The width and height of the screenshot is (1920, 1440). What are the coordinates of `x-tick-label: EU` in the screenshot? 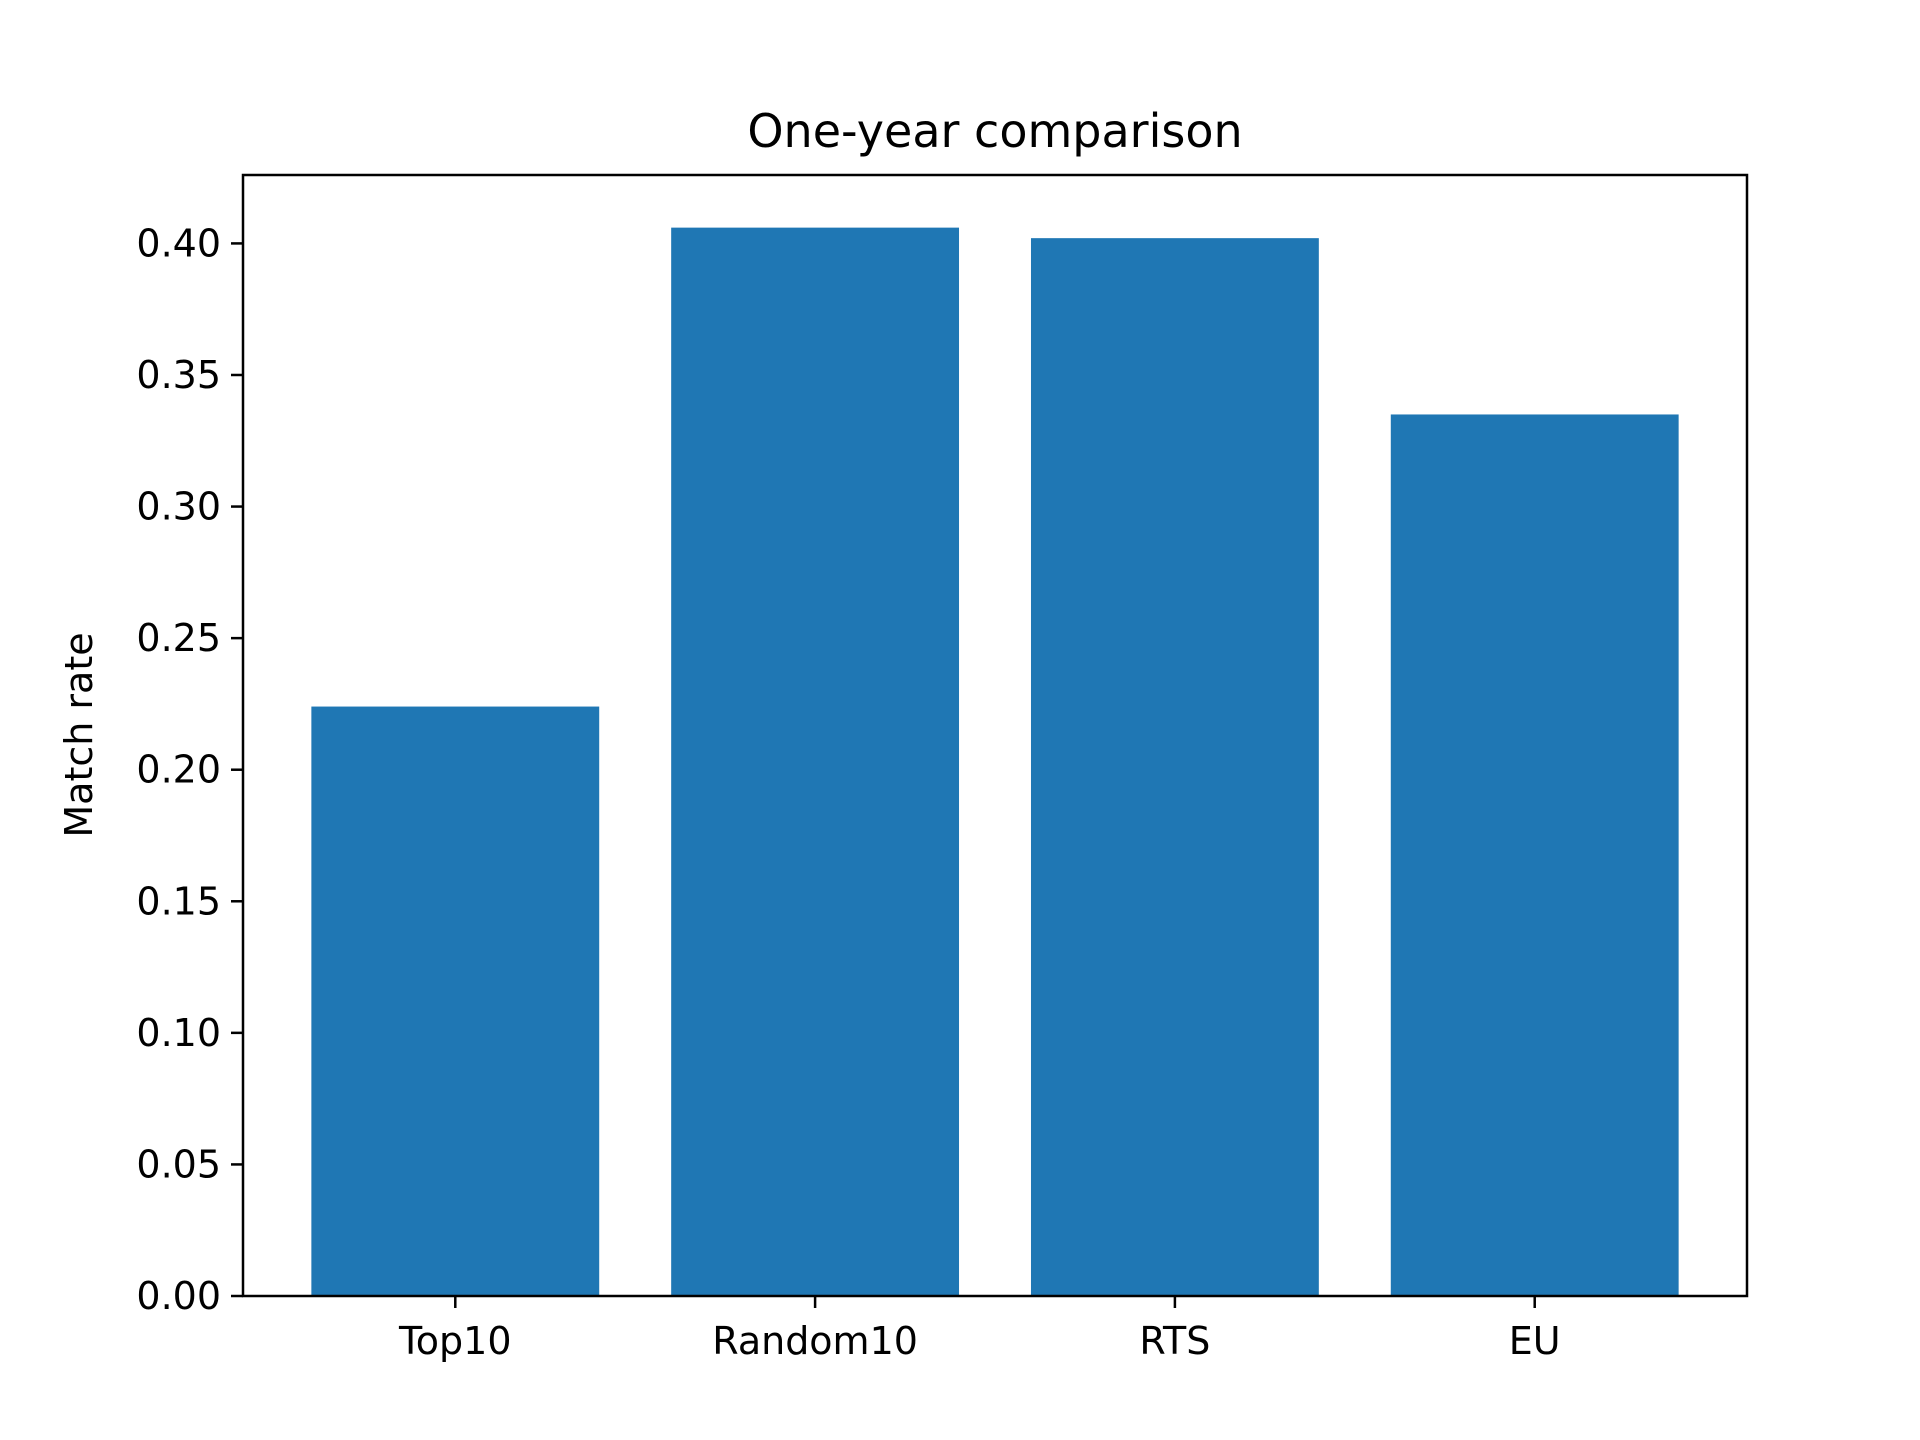 It's located at (1535, 1341).